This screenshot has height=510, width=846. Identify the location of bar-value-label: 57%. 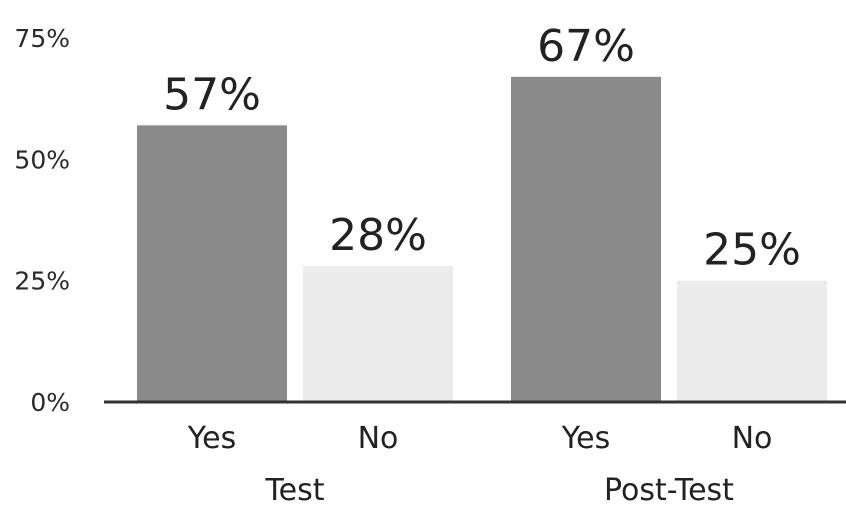
(212, 94).